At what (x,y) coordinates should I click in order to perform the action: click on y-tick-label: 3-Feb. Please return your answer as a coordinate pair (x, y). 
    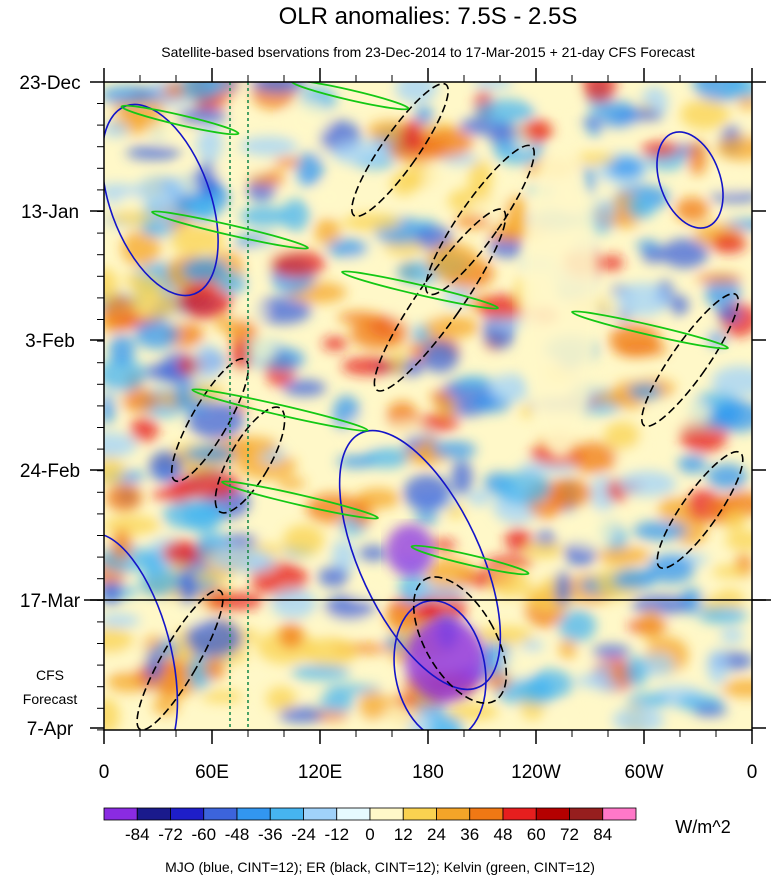
    Looking at the image, I should click on (50, 341).